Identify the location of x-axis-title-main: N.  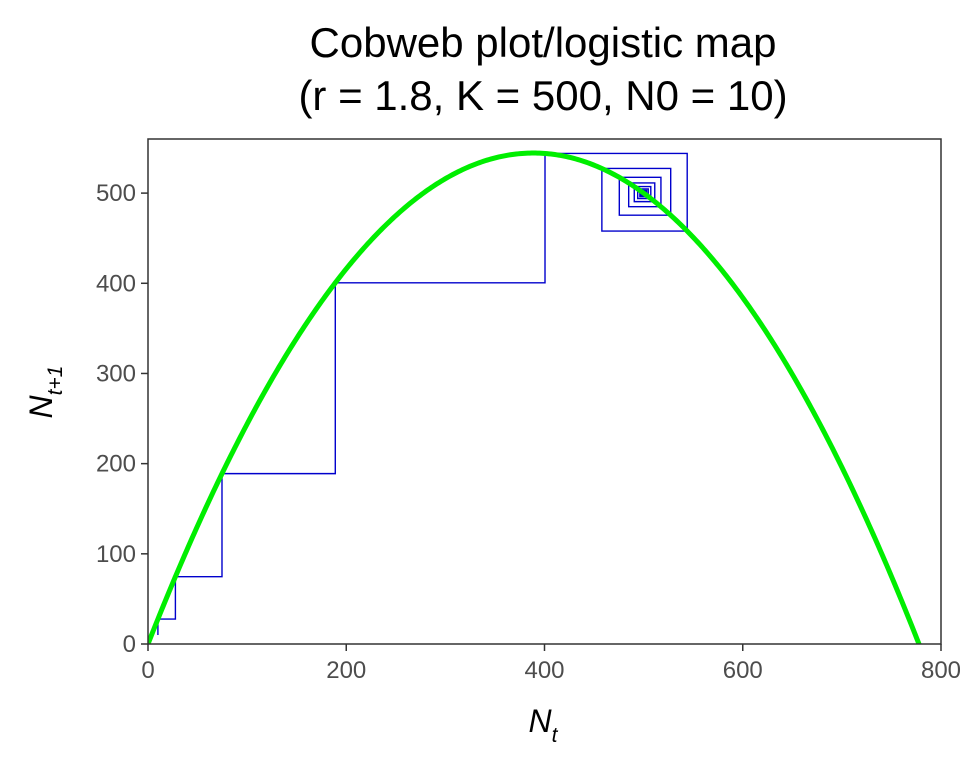
(541, 721).